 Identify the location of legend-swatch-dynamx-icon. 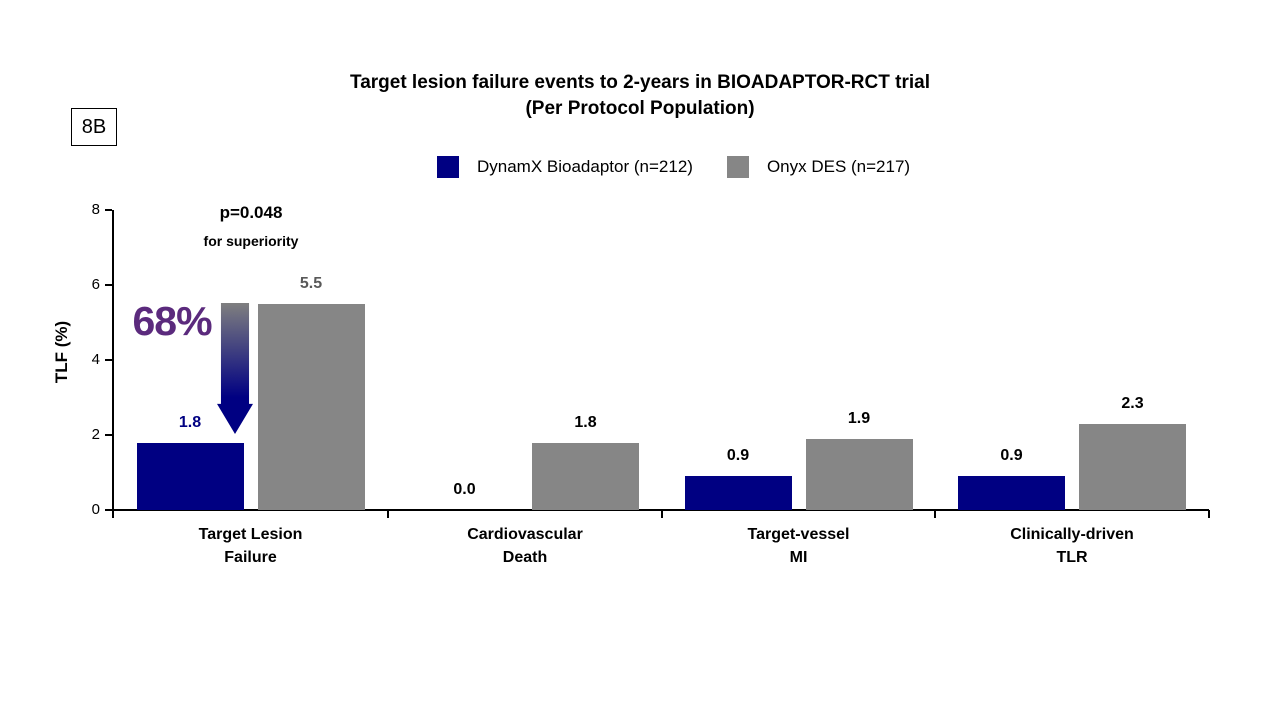
(448, 167).